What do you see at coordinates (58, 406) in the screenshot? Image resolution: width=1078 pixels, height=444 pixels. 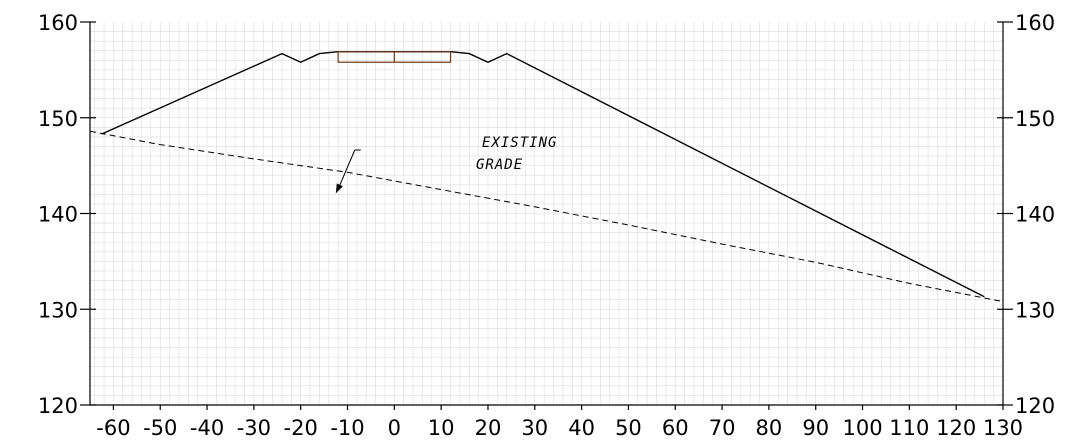 I see `y-tick-label-left: 120` at bounding box center [58, 406].